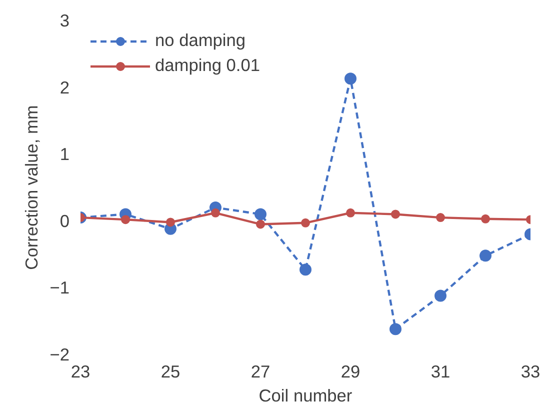 The width and height of the screenshot is (560, 409). I want to click on x-tick-label: 29, so click(350, 372).